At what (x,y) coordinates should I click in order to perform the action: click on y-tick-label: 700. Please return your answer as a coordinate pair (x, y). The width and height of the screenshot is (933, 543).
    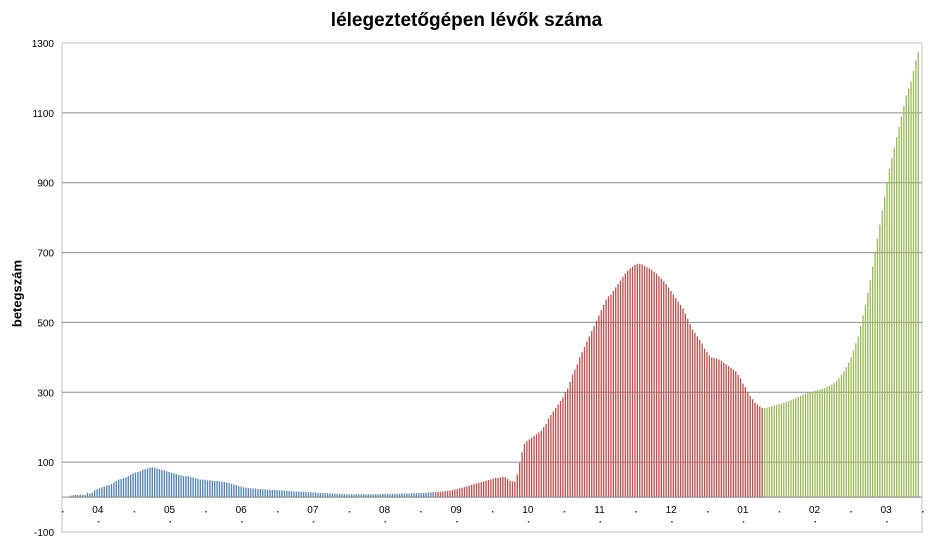
    Looking at the image, I should click on (45, 254).